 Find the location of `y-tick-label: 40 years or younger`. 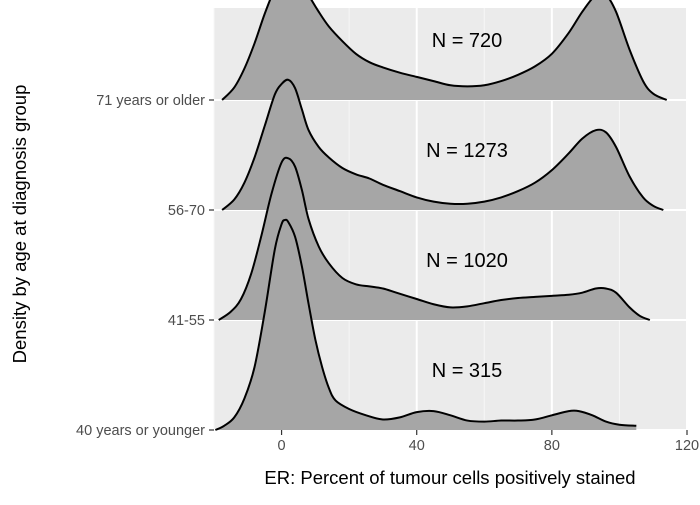

y-tick-label: 40 years or younger is located at coordinates (140, 431).